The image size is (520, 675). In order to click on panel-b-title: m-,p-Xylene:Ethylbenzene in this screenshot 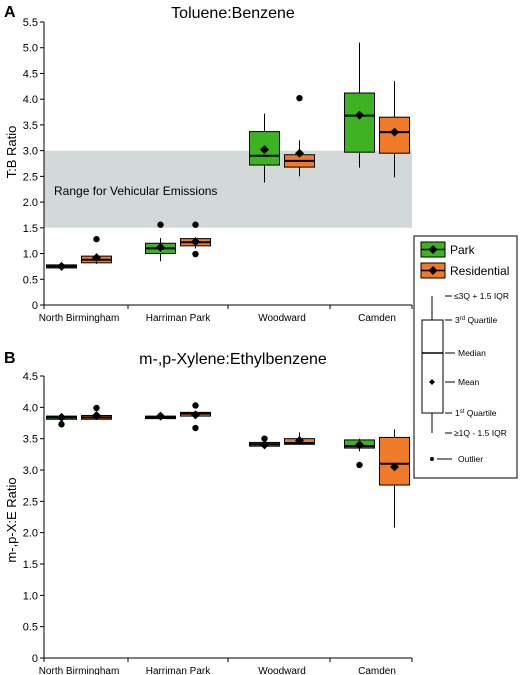, I will do `click(233, 359)`.